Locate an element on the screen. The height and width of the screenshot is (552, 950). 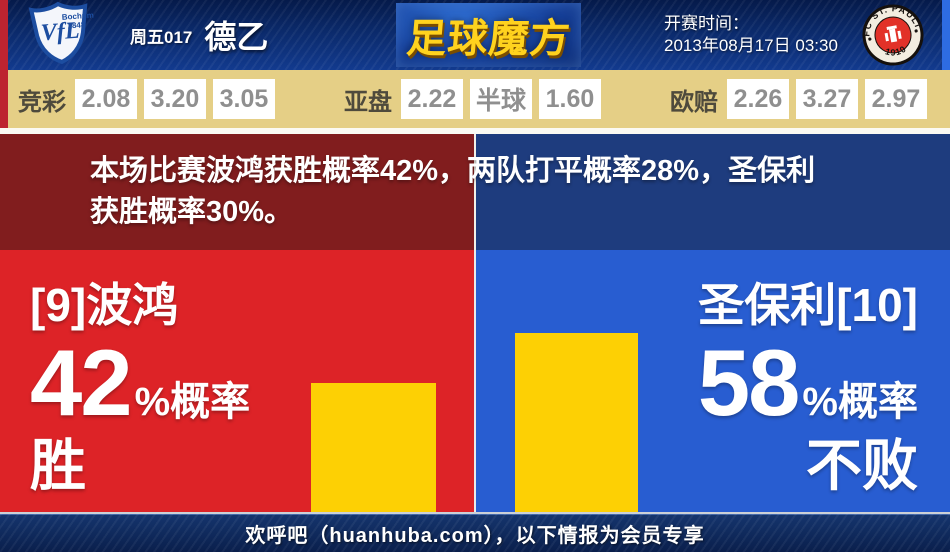
odds-value-box: 2.97 is located at coordinates (896, 99).